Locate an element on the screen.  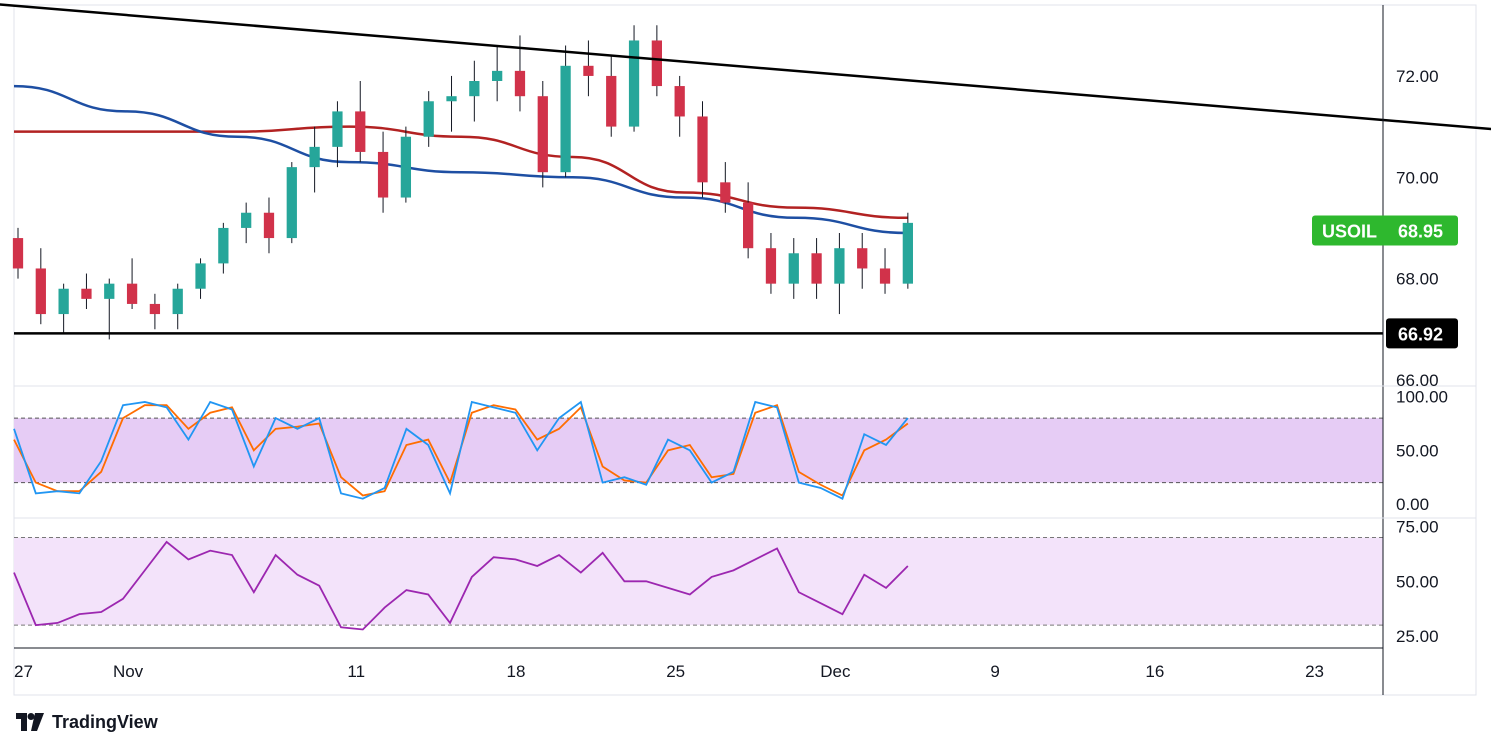
x-tick-label: 18 is located at coordinates (516, 671).